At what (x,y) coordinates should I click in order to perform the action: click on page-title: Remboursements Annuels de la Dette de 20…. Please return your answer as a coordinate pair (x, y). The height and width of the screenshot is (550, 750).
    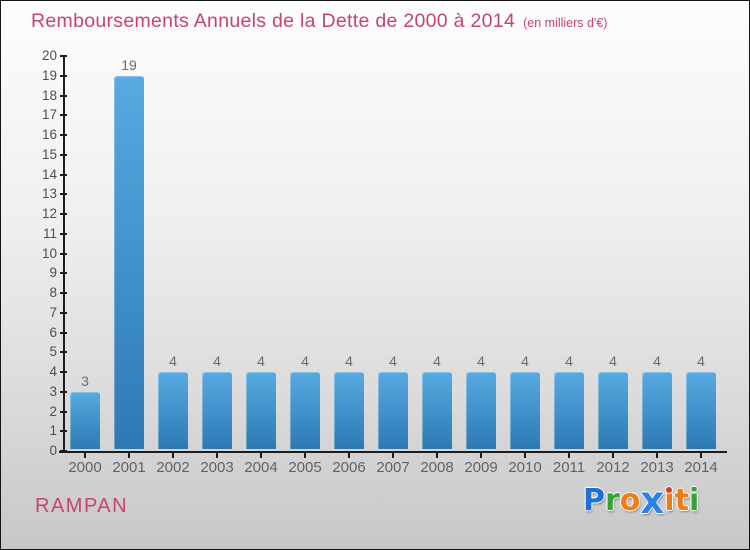
    Looking at the image, I should click on (273, 21).